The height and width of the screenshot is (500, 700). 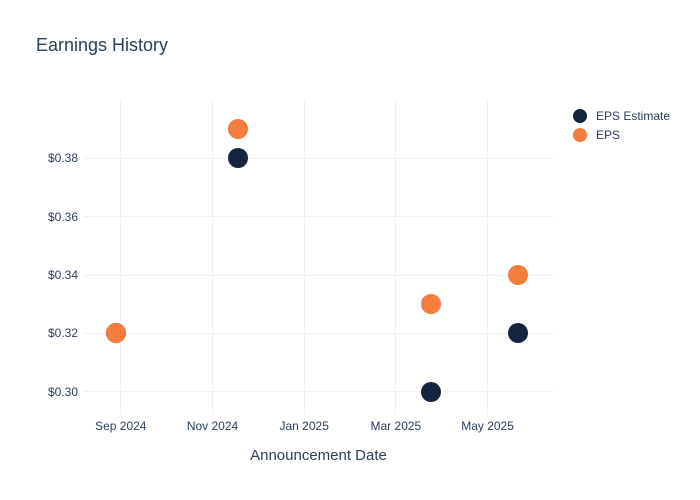 I want to click on x-tick-label: Sep 2024, so click(x=121, y=426).